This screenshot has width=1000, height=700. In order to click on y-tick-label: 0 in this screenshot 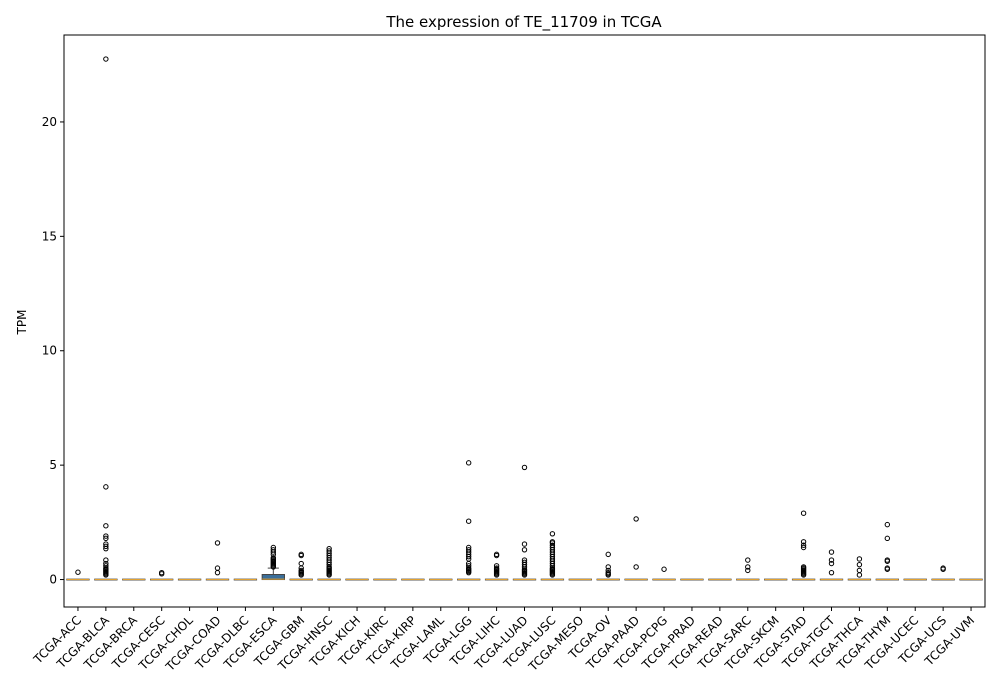, I will do `click(53, 580)`.